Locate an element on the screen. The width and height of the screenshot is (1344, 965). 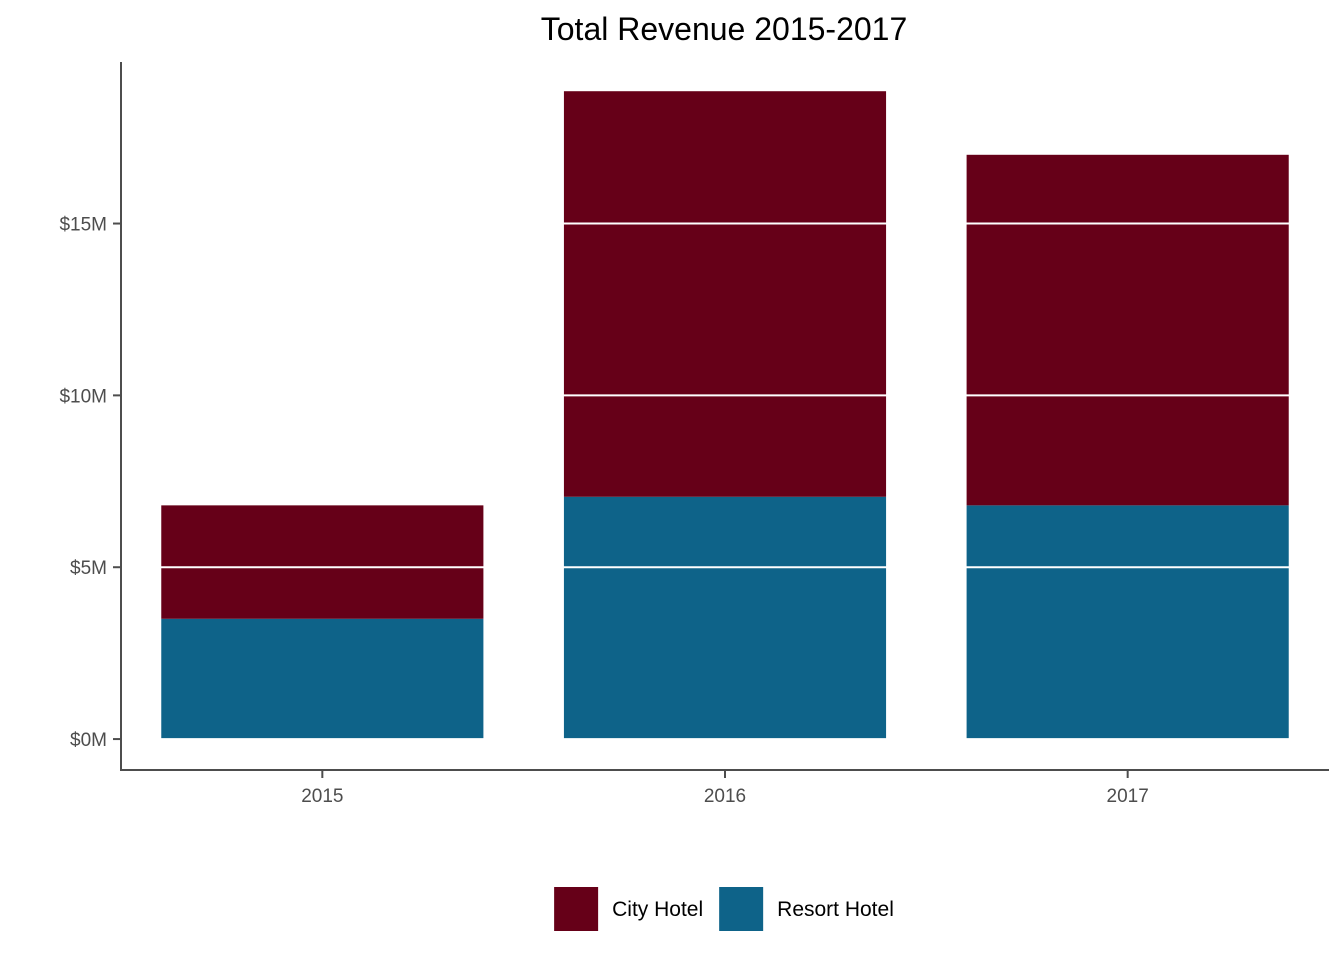
y-tick-label: $15M is located at coordinates (83, 225).